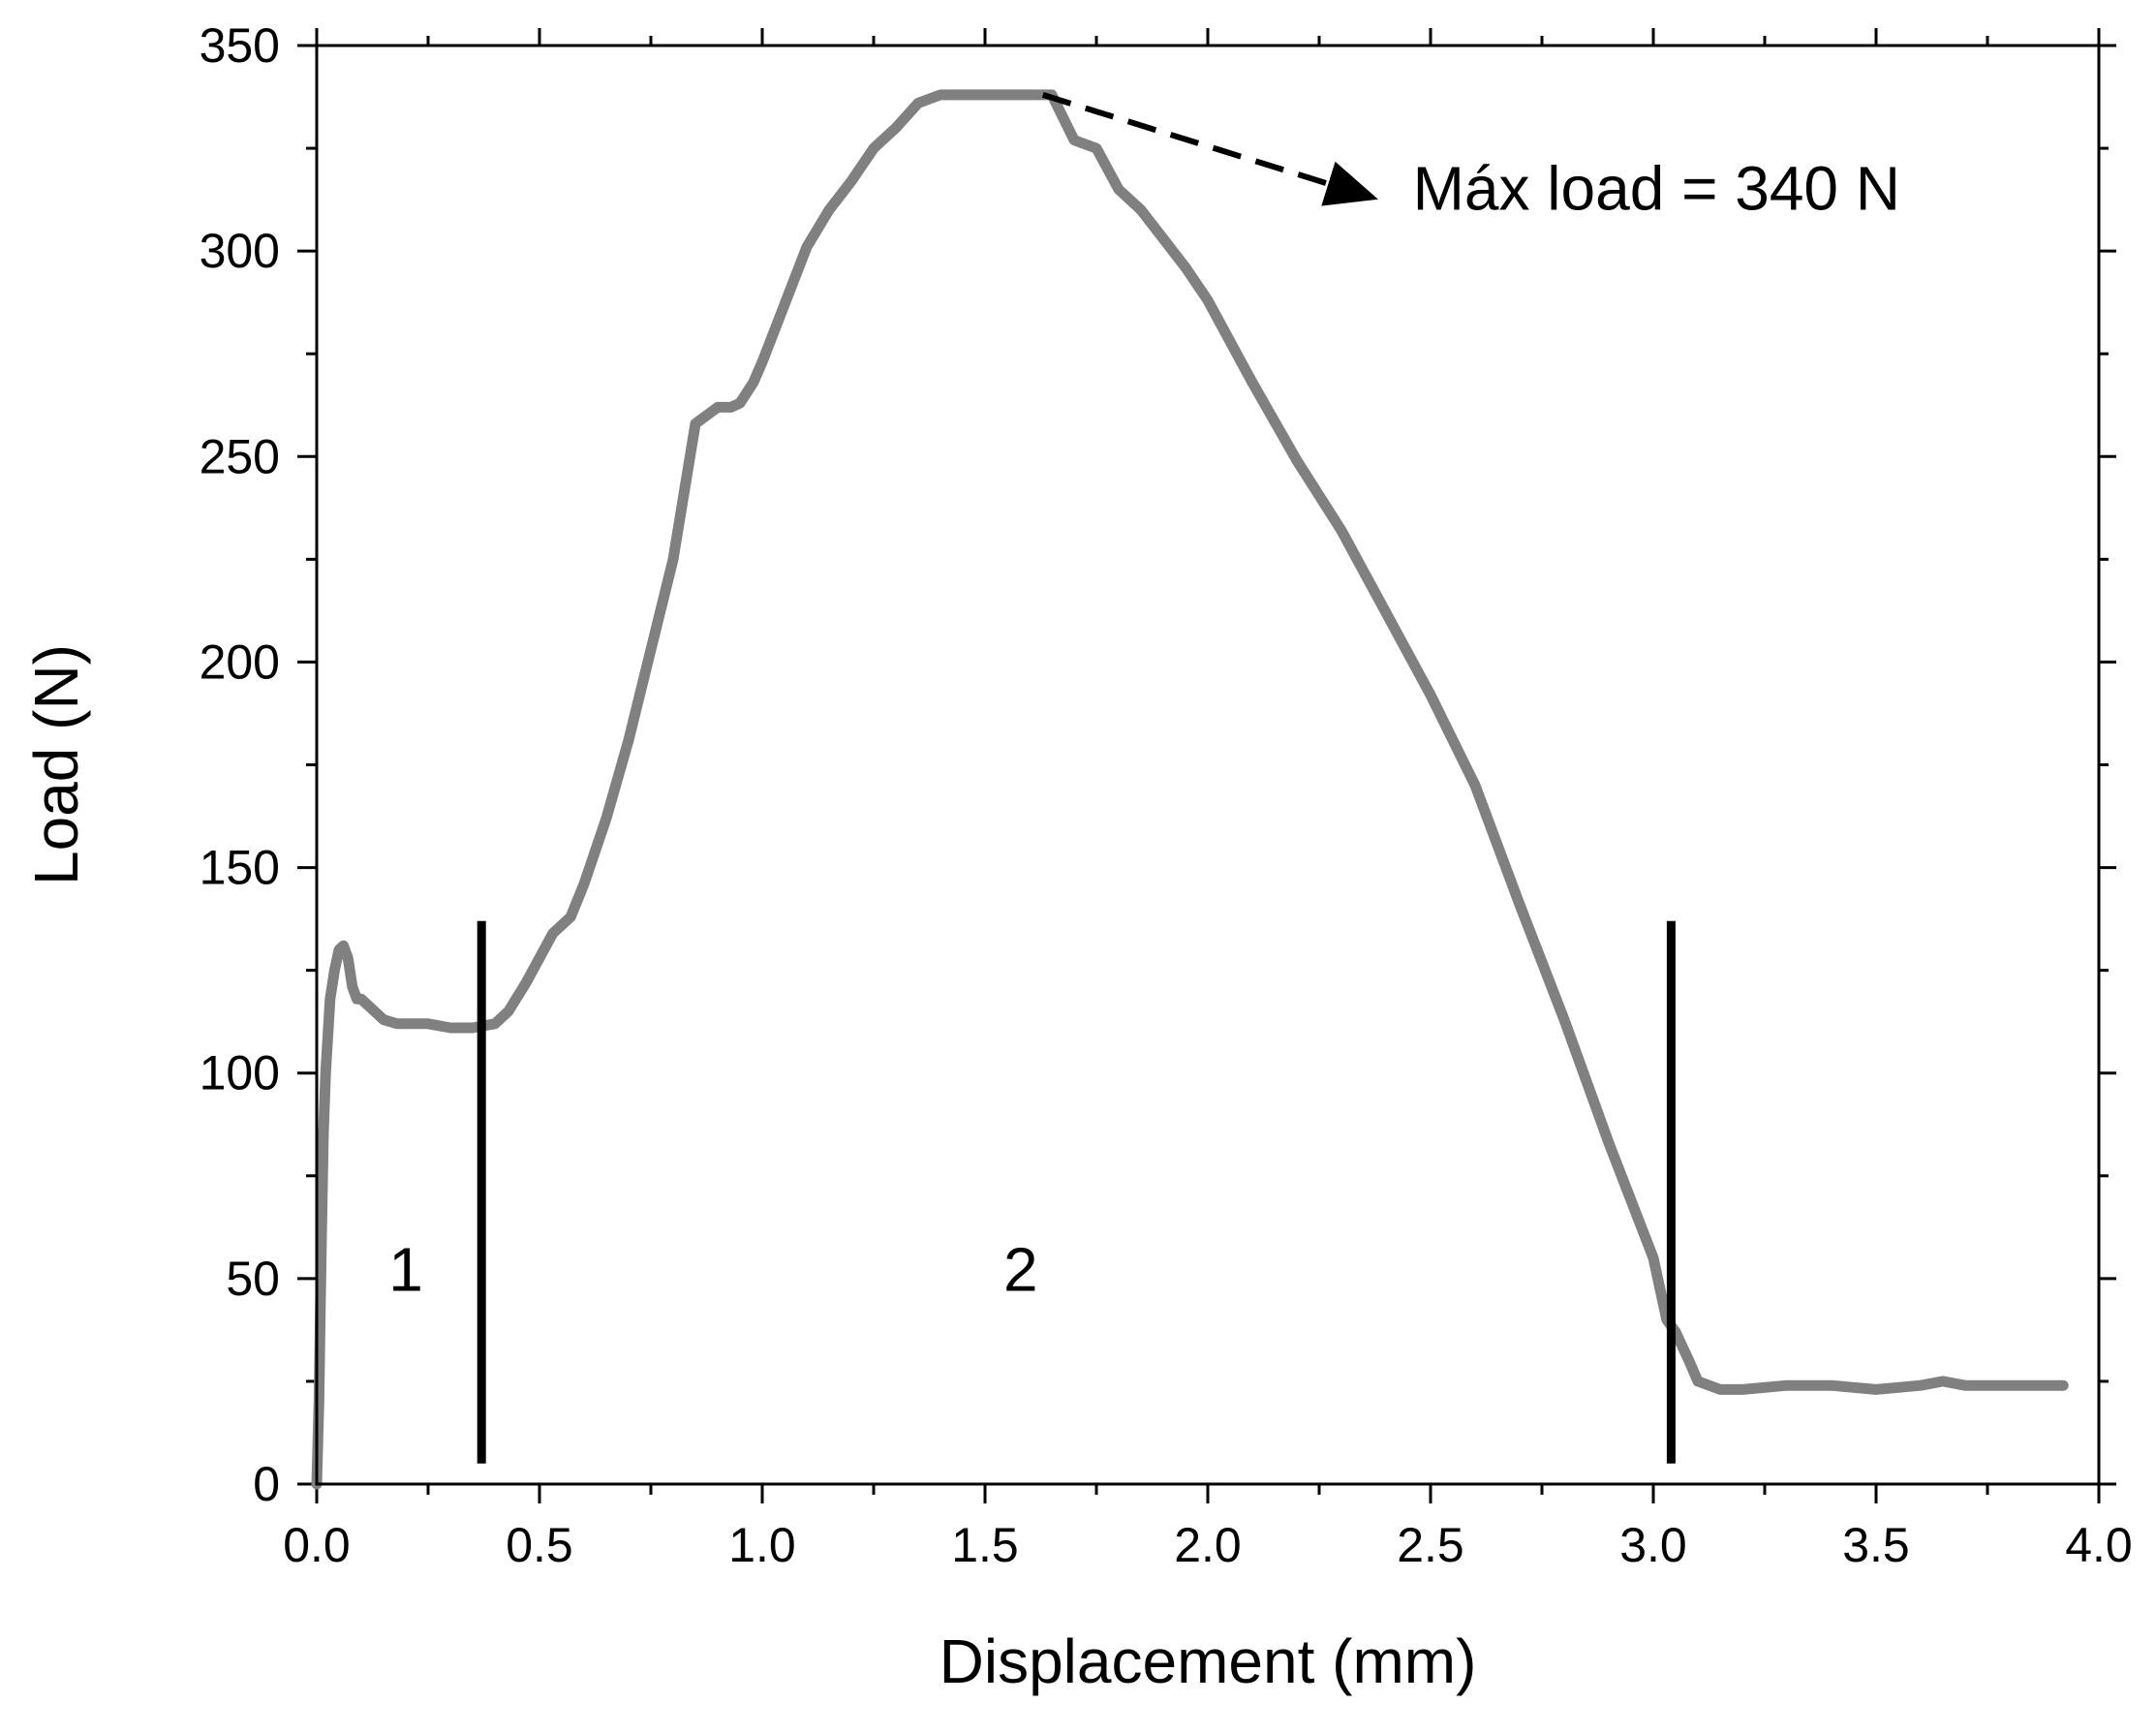  What do you see at coordinates (240, 1073) in the screenshot?
I see `y-tick-label: 100` at bounding box center [240, 1073].